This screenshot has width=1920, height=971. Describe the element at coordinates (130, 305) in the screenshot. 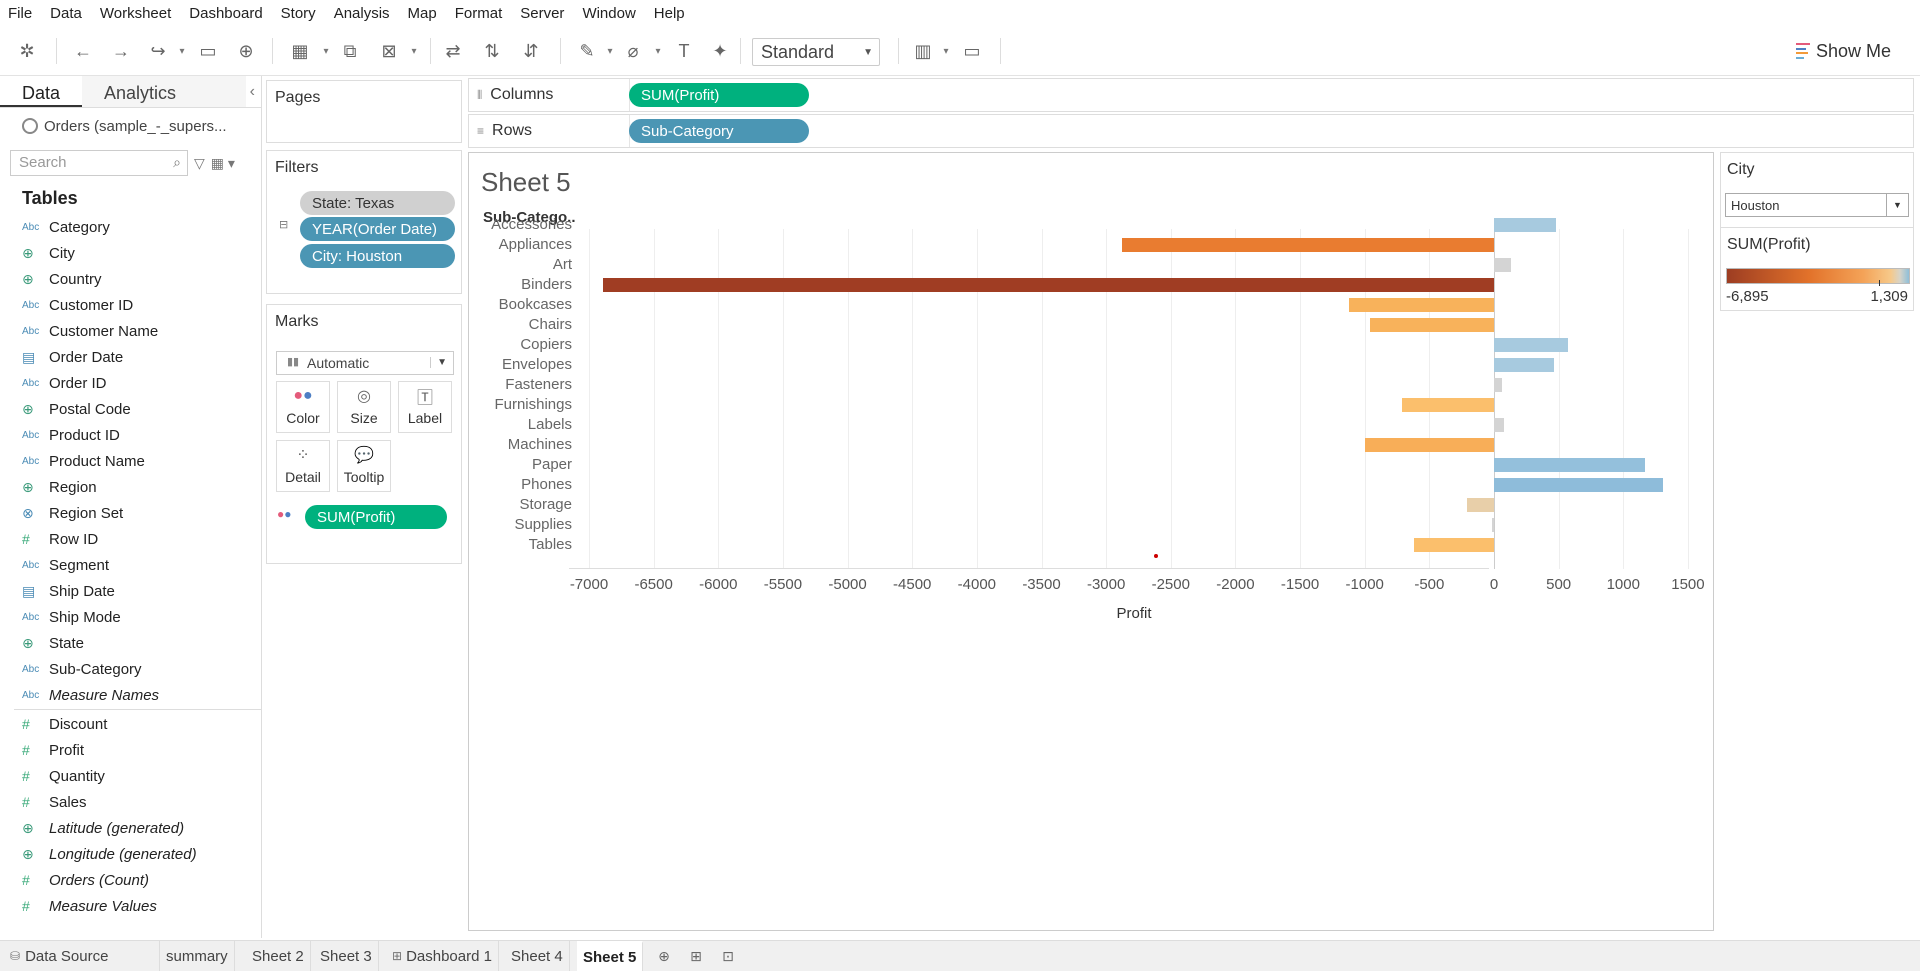

I see `field-customer-id: Abc Customer ID` at that location.